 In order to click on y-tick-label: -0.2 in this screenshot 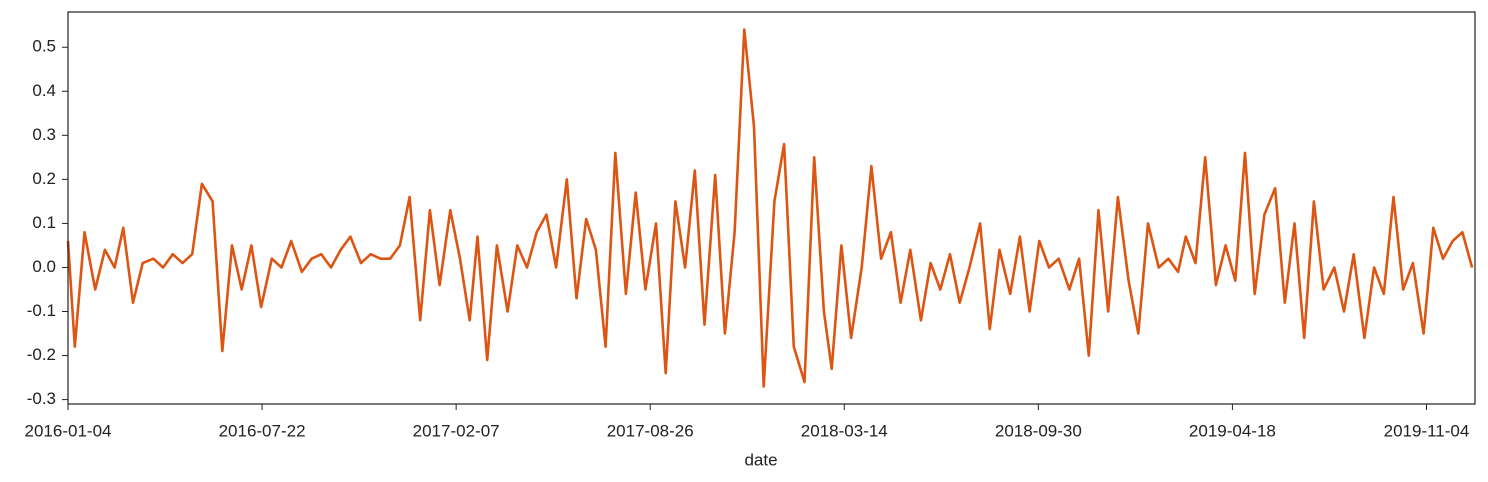, I will do `click(41, 354)`.